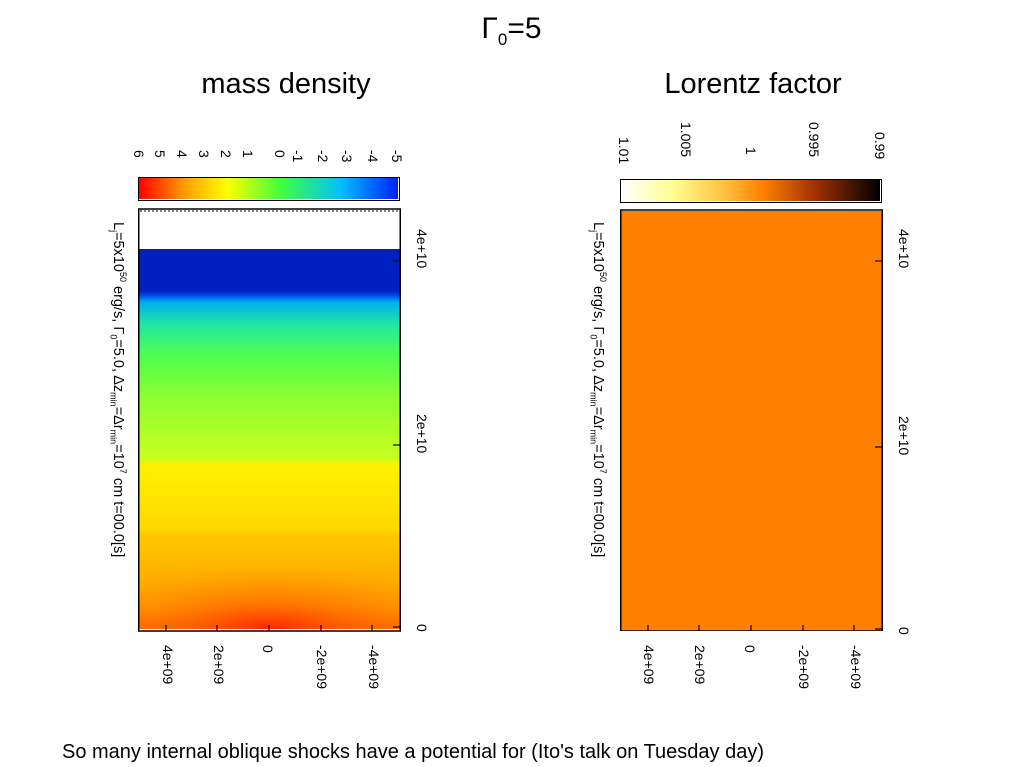  Describe the element at coordinates (204, 154) in the screenshot. I see `mass-colorbar-tick: 3` at that location.